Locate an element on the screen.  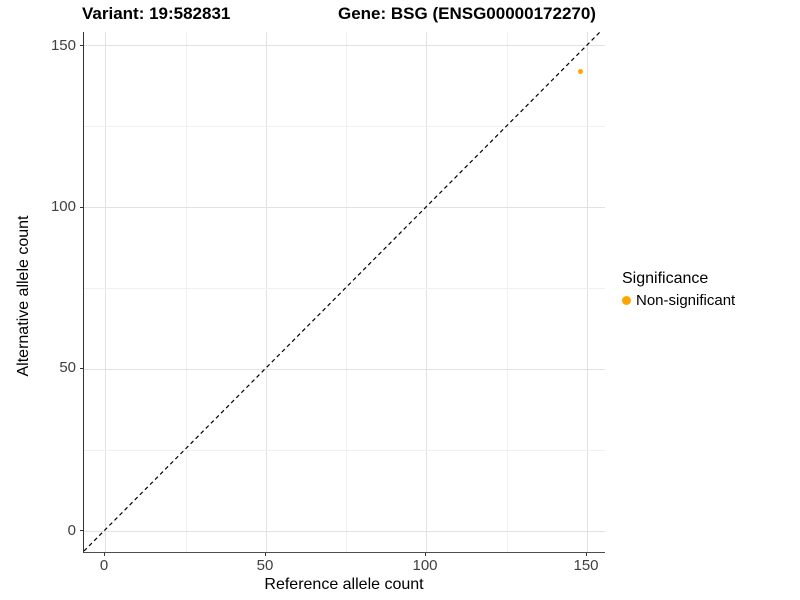
y-tick-label: 100 is located at coordinates (63, 206).